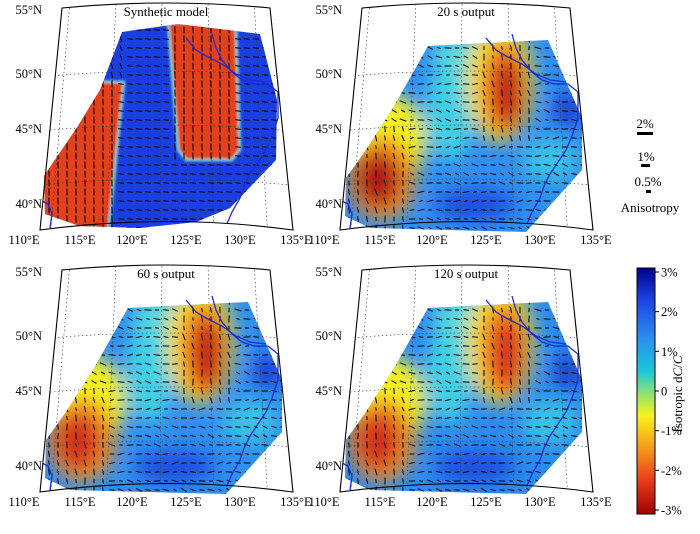  What do you see at coordinates (166, 273) in the screenshot?
I see `panel-title: 60 s output` at bounding box center [166, 273].